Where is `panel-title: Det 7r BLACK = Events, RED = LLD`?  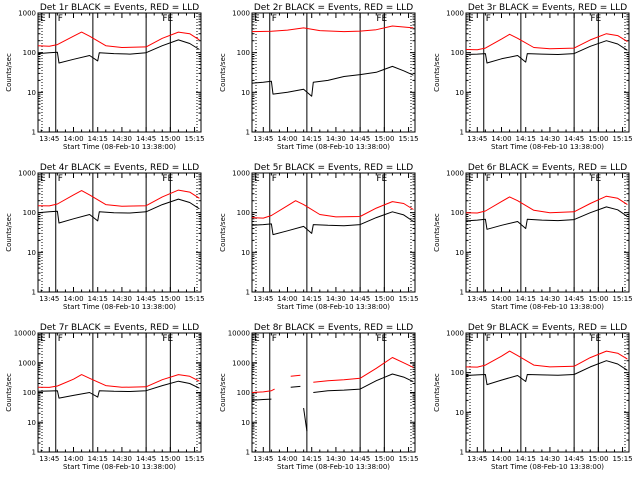 panel-title: Det 7r BLACK = Events, RED = LLD is located at coordinates (119, 328).